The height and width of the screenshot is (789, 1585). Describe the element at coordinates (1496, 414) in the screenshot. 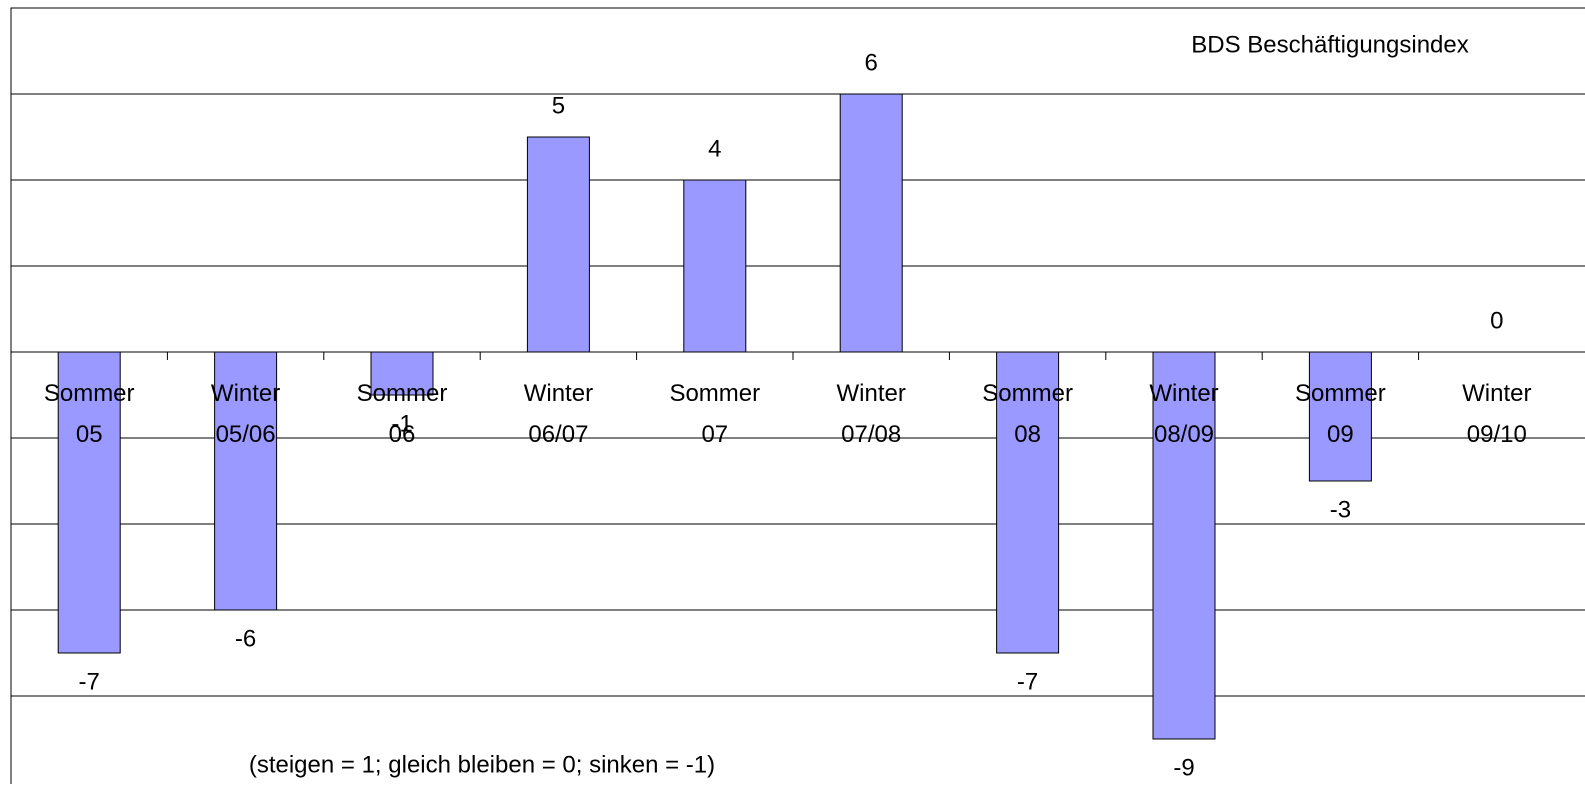

I see `x-tick-label: Winter 09/10` at that location.